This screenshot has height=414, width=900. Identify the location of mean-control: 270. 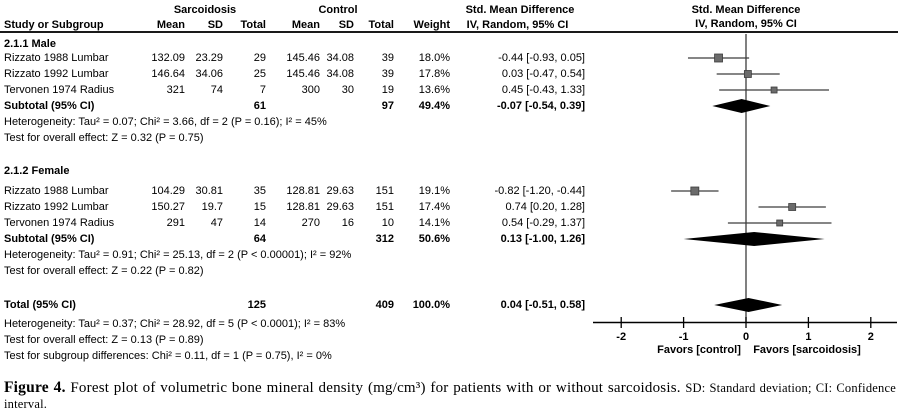
(310, 223).